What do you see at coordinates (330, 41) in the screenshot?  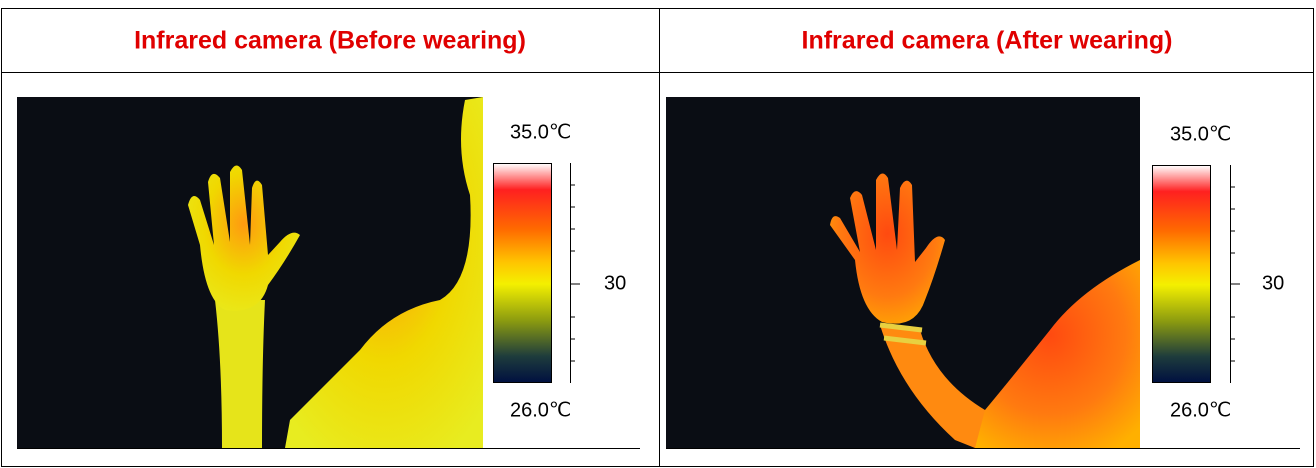 I see `column-header: Infrared camera (Before wearing)` at bounding box center [330, 41].